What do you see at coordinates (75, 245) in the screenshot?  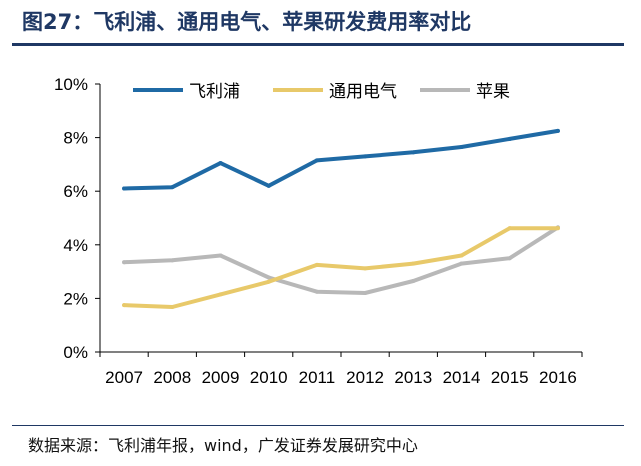 I see `y-tick-label: 4%` at bounding box center [75, 245].